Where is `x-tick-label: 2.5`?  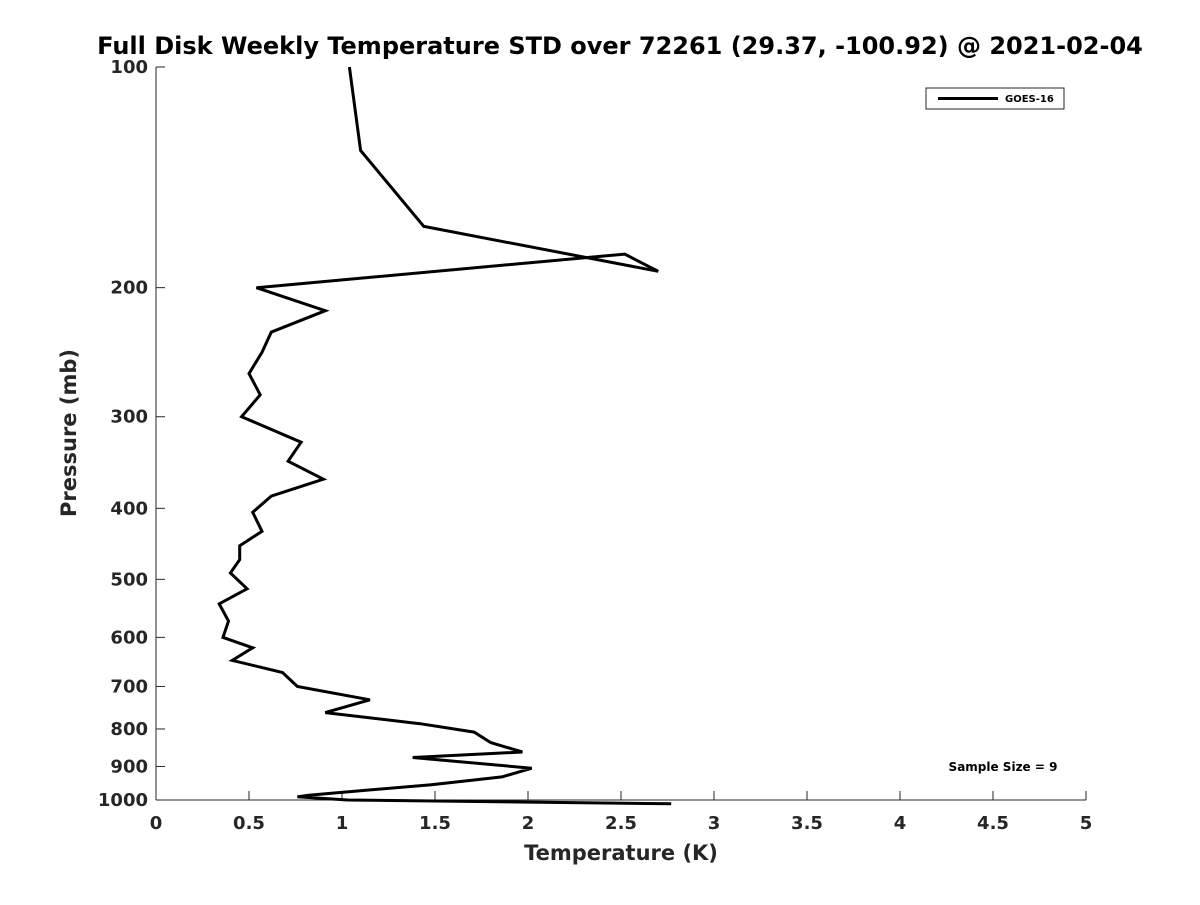 x-tick-label: 2.5 is located at coordinates (621, 823).